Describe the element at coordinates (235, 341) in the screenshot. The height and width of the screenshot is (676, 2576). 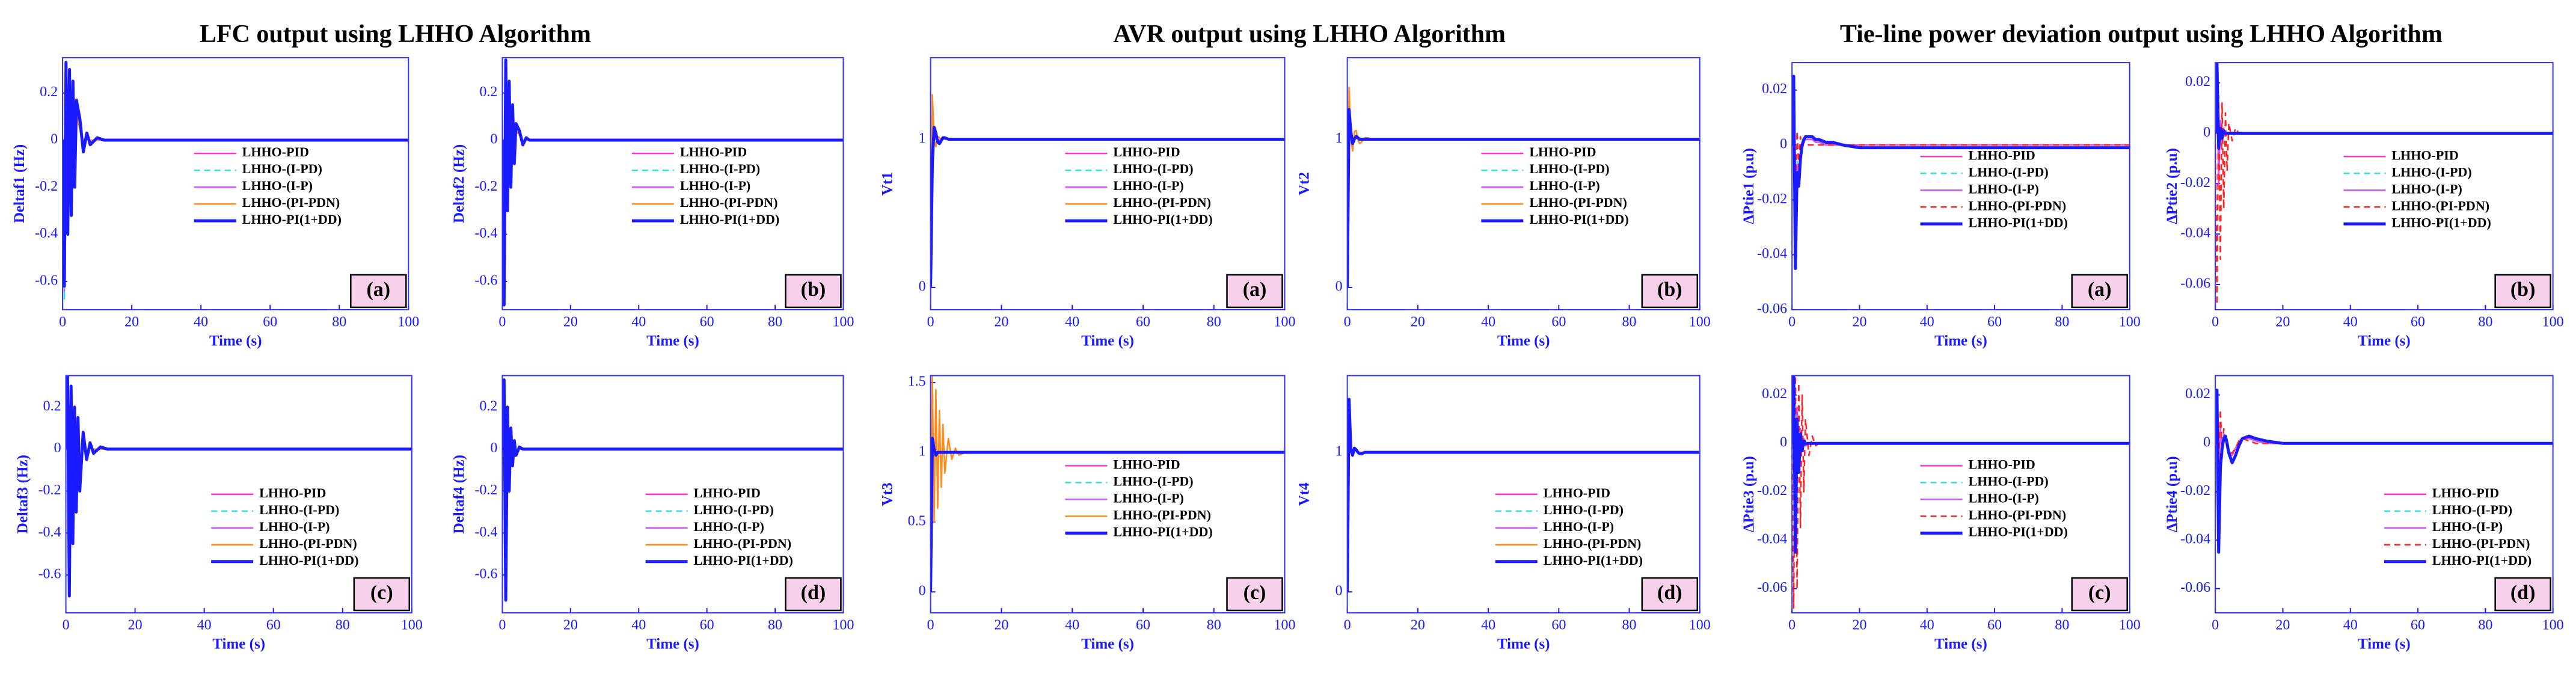
I see `x-axis-label: Time (s)` at that location.